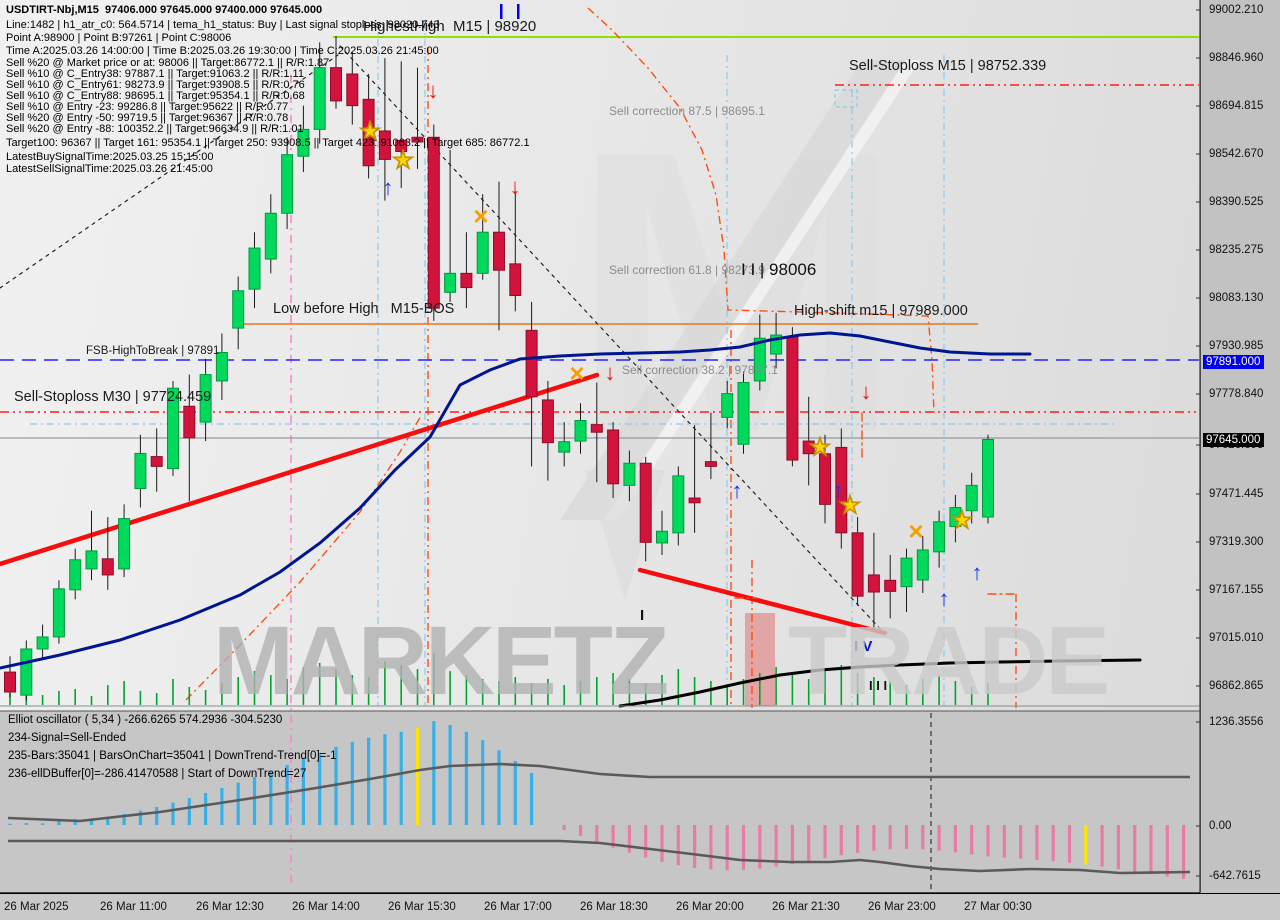  What do you see at coordinates (948, 66) in the screenshot?
I see `annotation-sell-stoploss-m15-label: Sell-Stoploss M15 | 98752.339` at bounding box center [948, 66].